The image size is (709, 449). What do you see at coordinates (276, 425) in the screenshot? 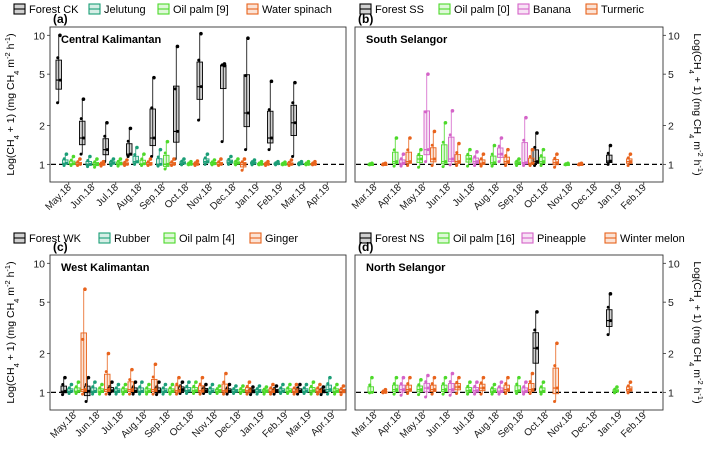
I see `x-tick-label: Feb.19` at bounding box center [276, 425].